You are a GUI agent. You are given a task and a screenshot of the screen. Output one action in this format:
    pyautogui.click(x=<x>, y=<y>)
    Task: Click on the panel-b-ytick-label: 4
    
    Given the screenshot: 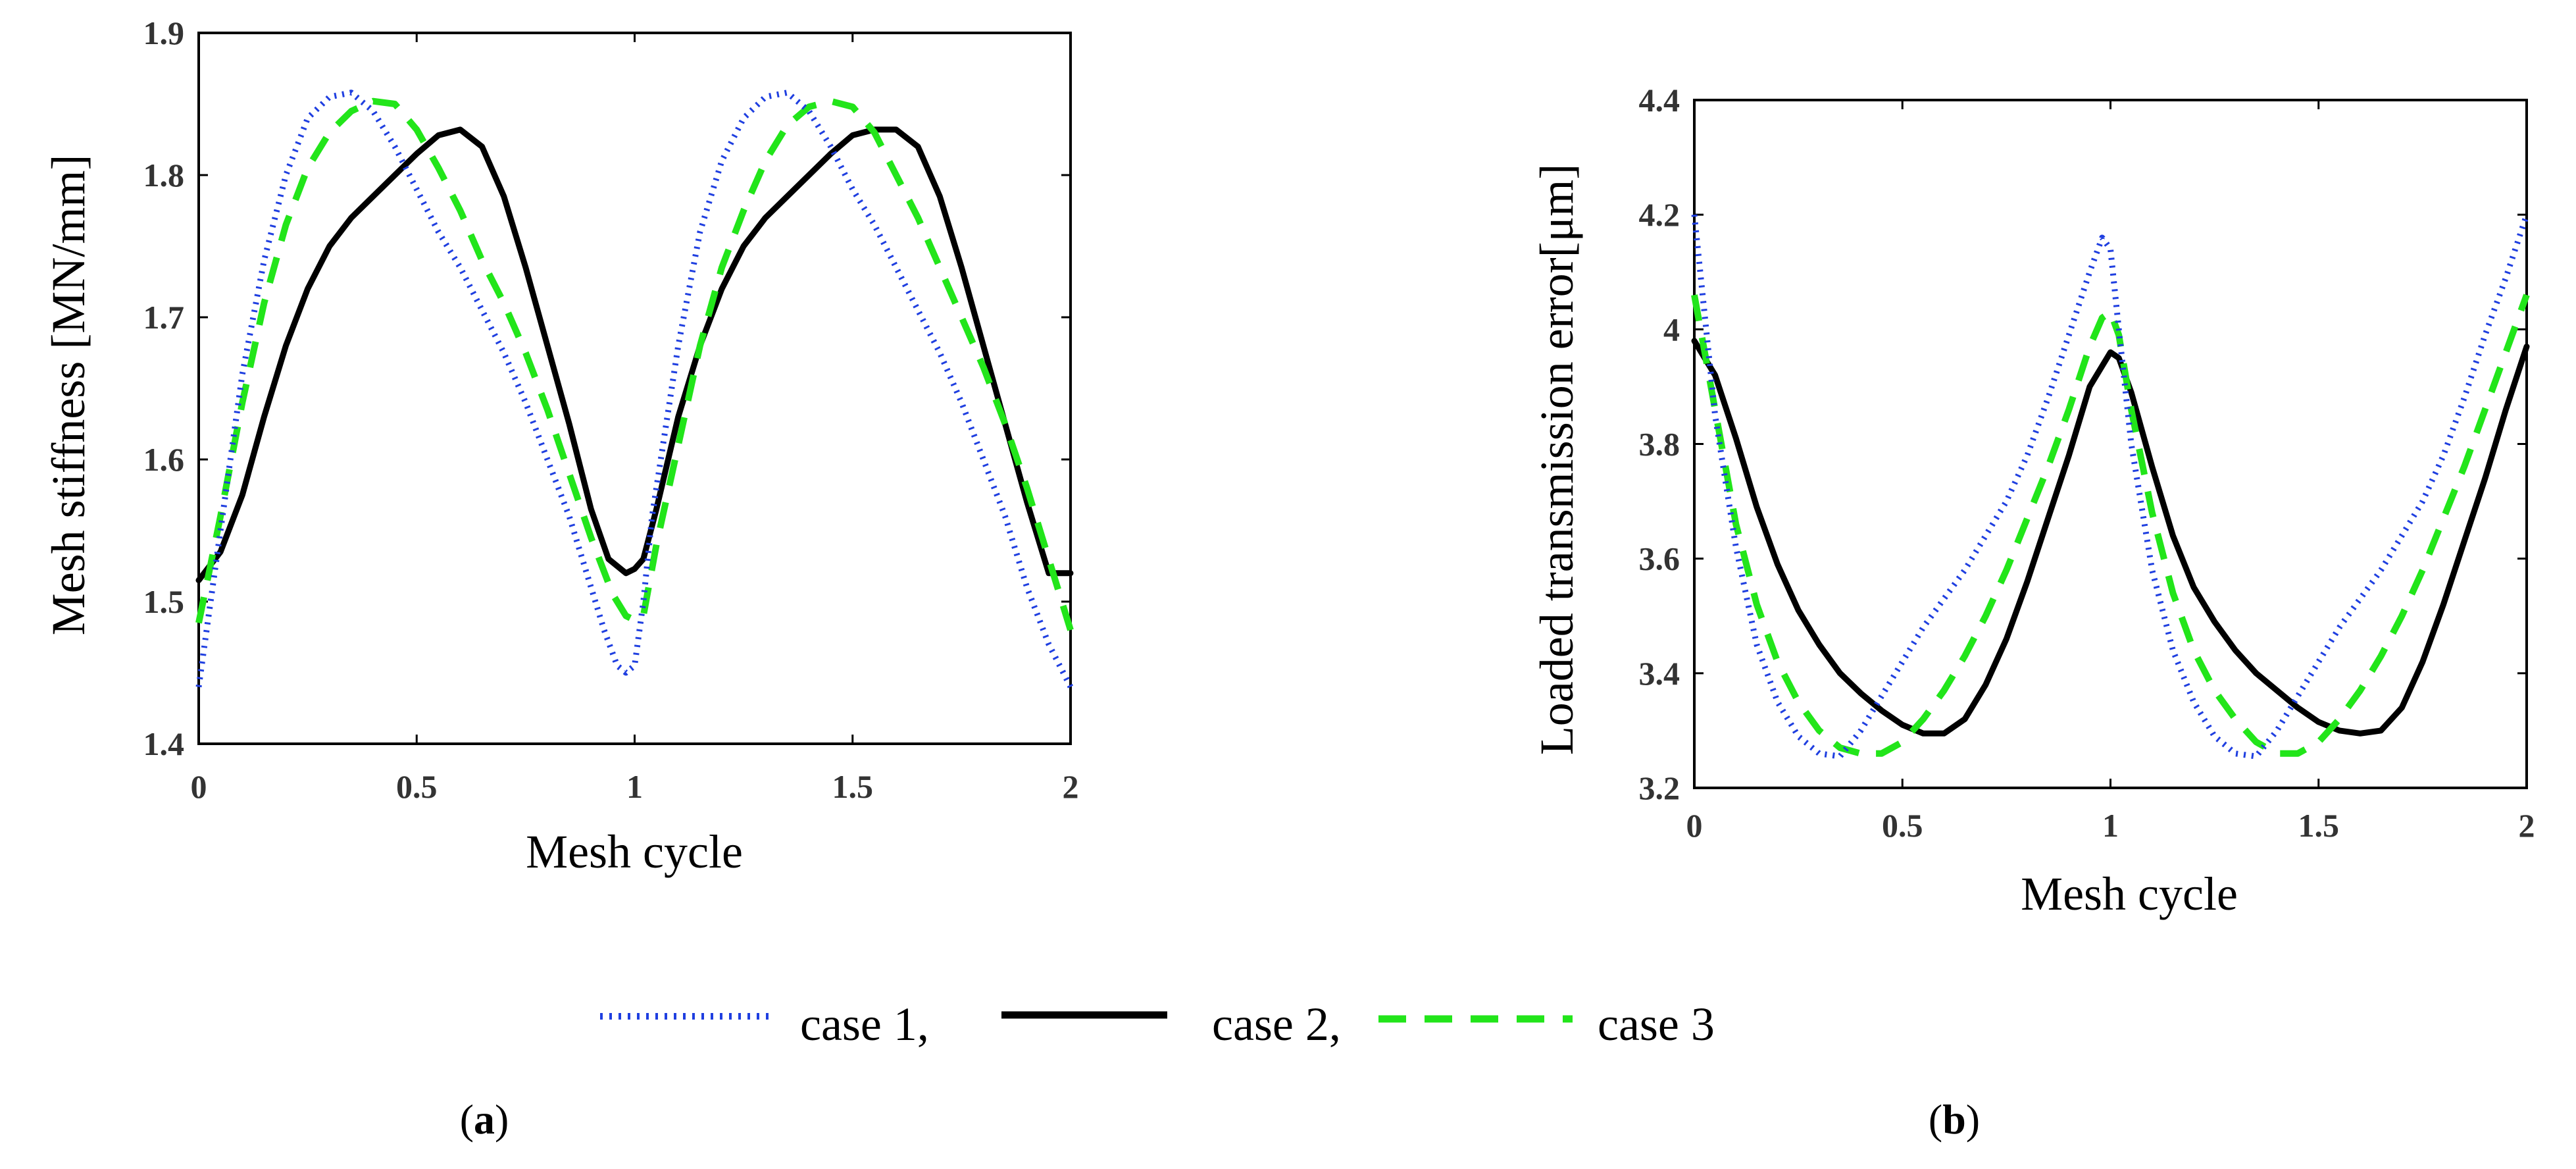 What is the action you would take?
    pyautogui.click(x=1672, y=329)
    